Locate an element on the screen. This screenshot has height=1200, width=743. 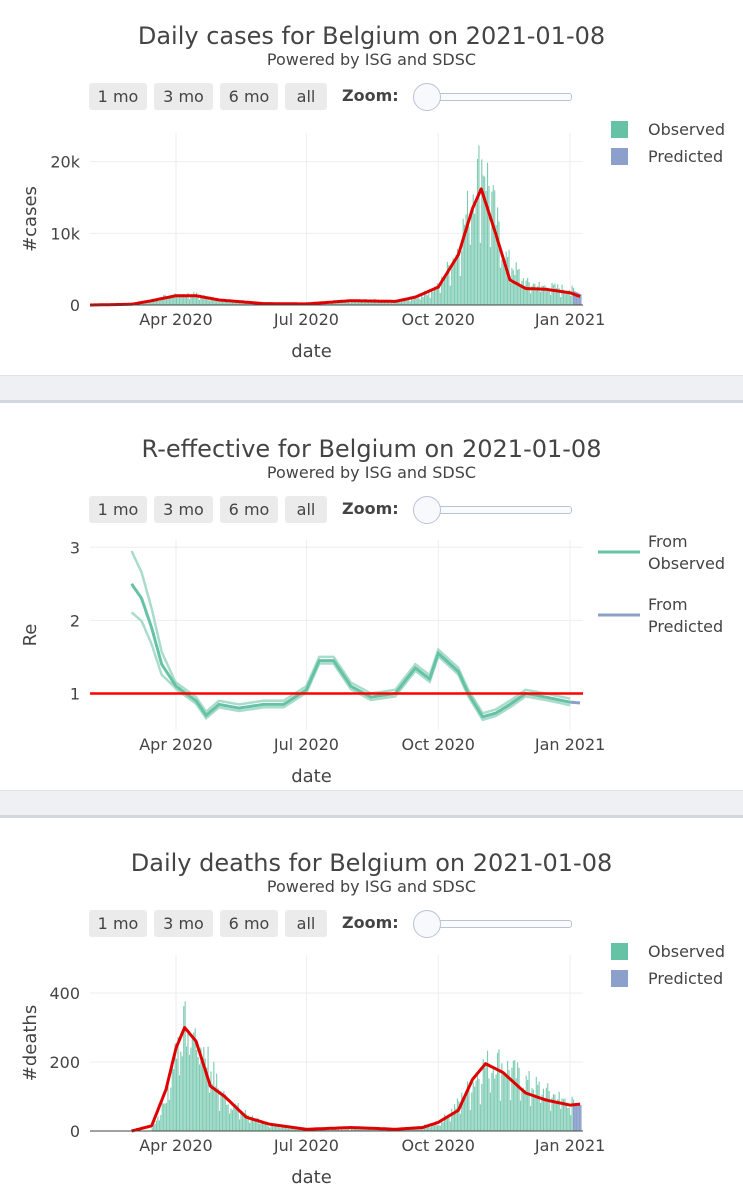
legend-swatch-observed is located at coordinates (619, 129).